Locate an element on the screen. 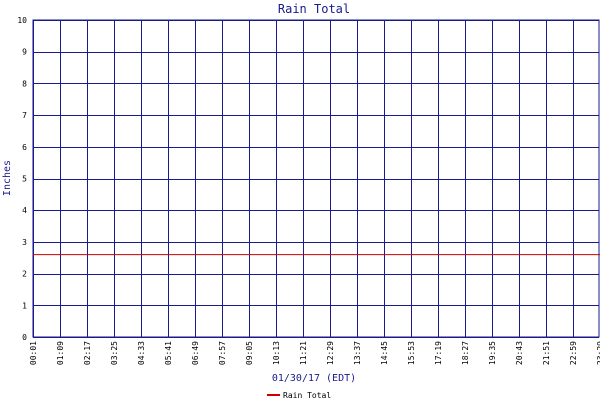  y-tick-label: 6 is located at coordinates (24, 147).